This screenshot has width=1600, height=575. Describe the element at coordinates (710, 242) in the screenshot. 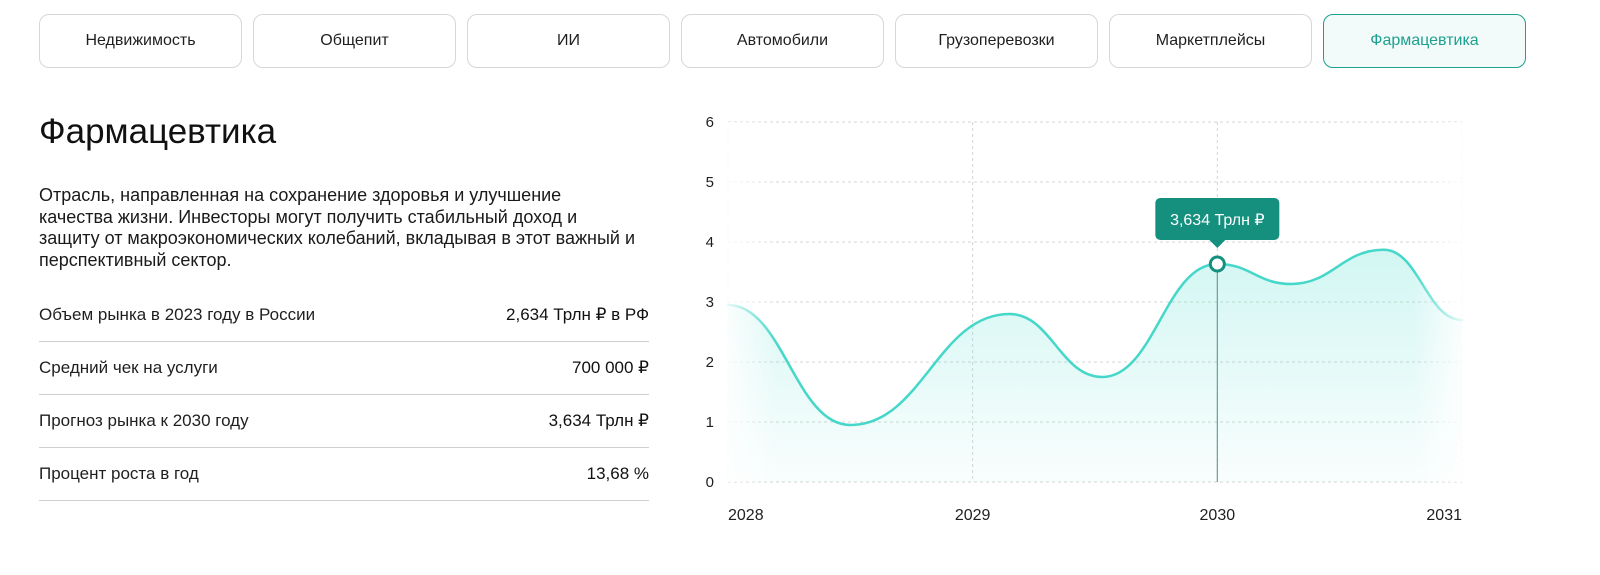

I see `y-tick-label: 4` at that location.